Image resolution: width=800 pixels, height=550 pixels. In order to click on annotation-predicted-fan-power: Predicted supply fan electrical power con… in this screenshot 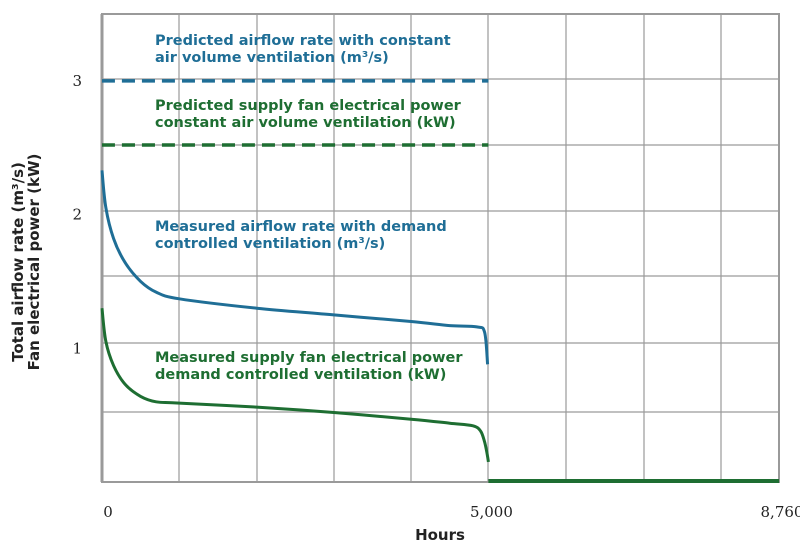, I will do `click(308, 114)`.